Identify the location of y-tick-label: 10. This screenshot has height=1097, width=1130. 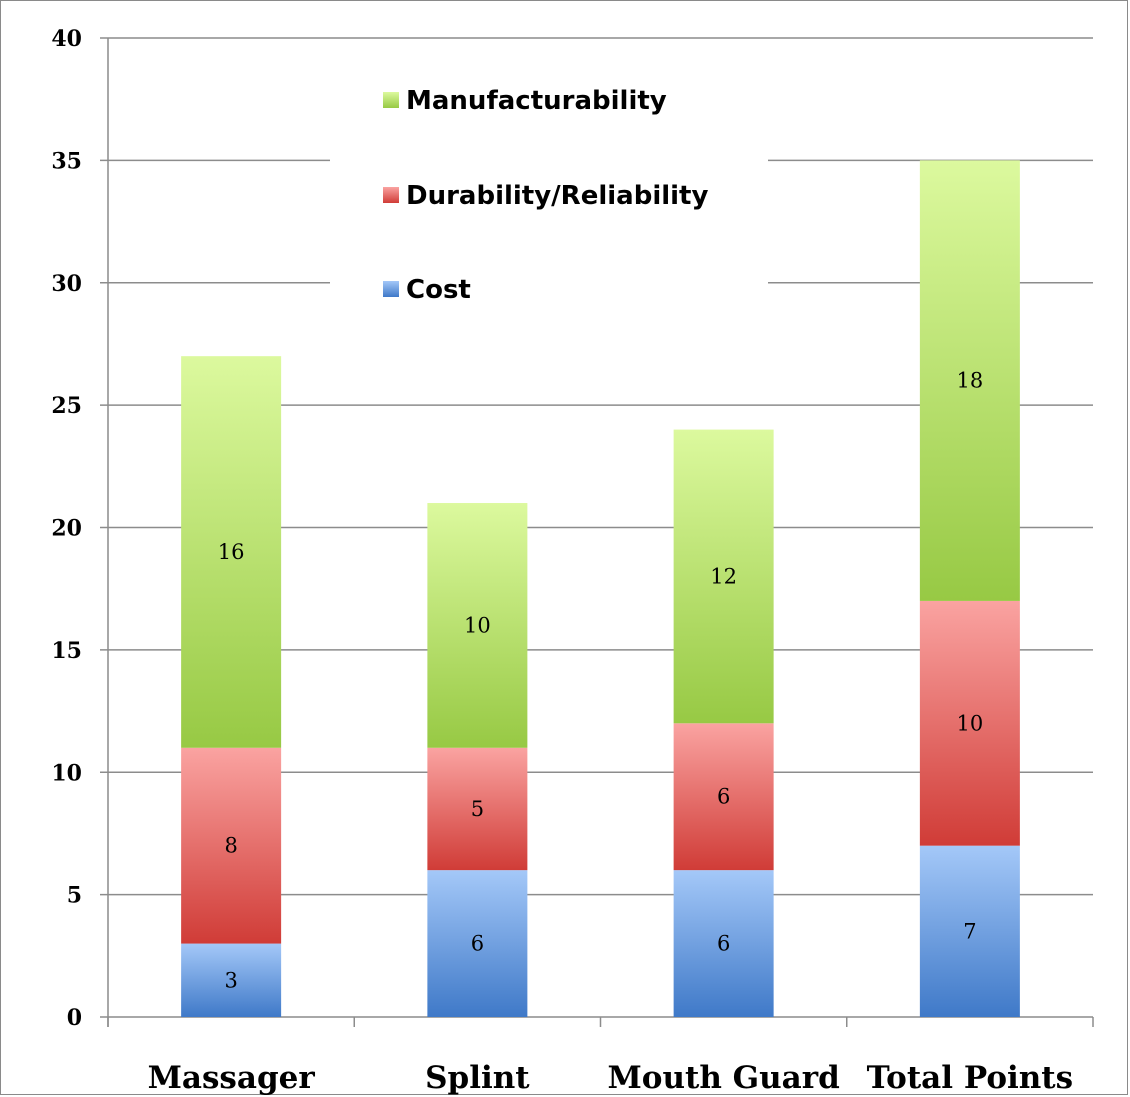
(66, 773).